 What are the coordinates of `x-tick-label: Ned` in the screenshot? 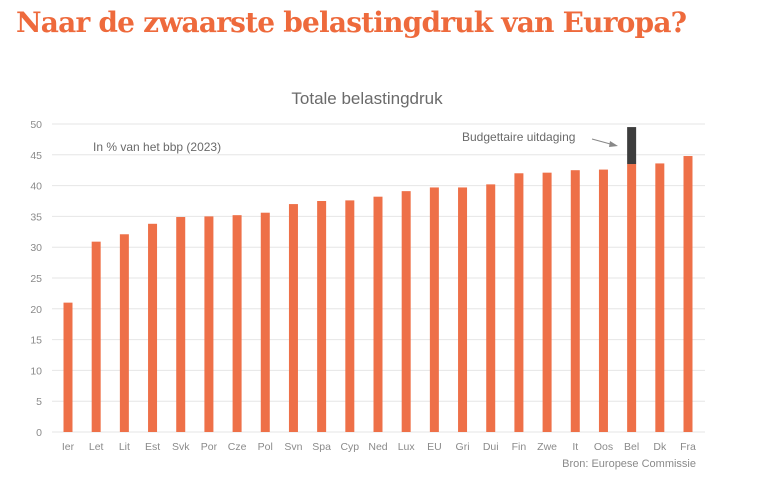 It's located at (377, 447).